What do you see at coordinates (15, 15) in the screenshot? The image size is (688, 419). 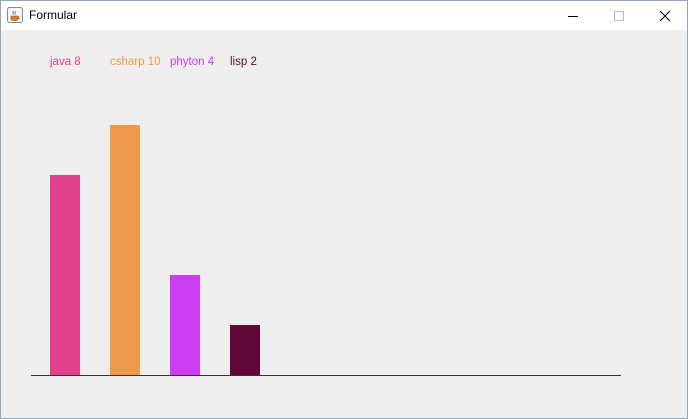 I see `java-cup-icon` at bounding box center [15, 15].